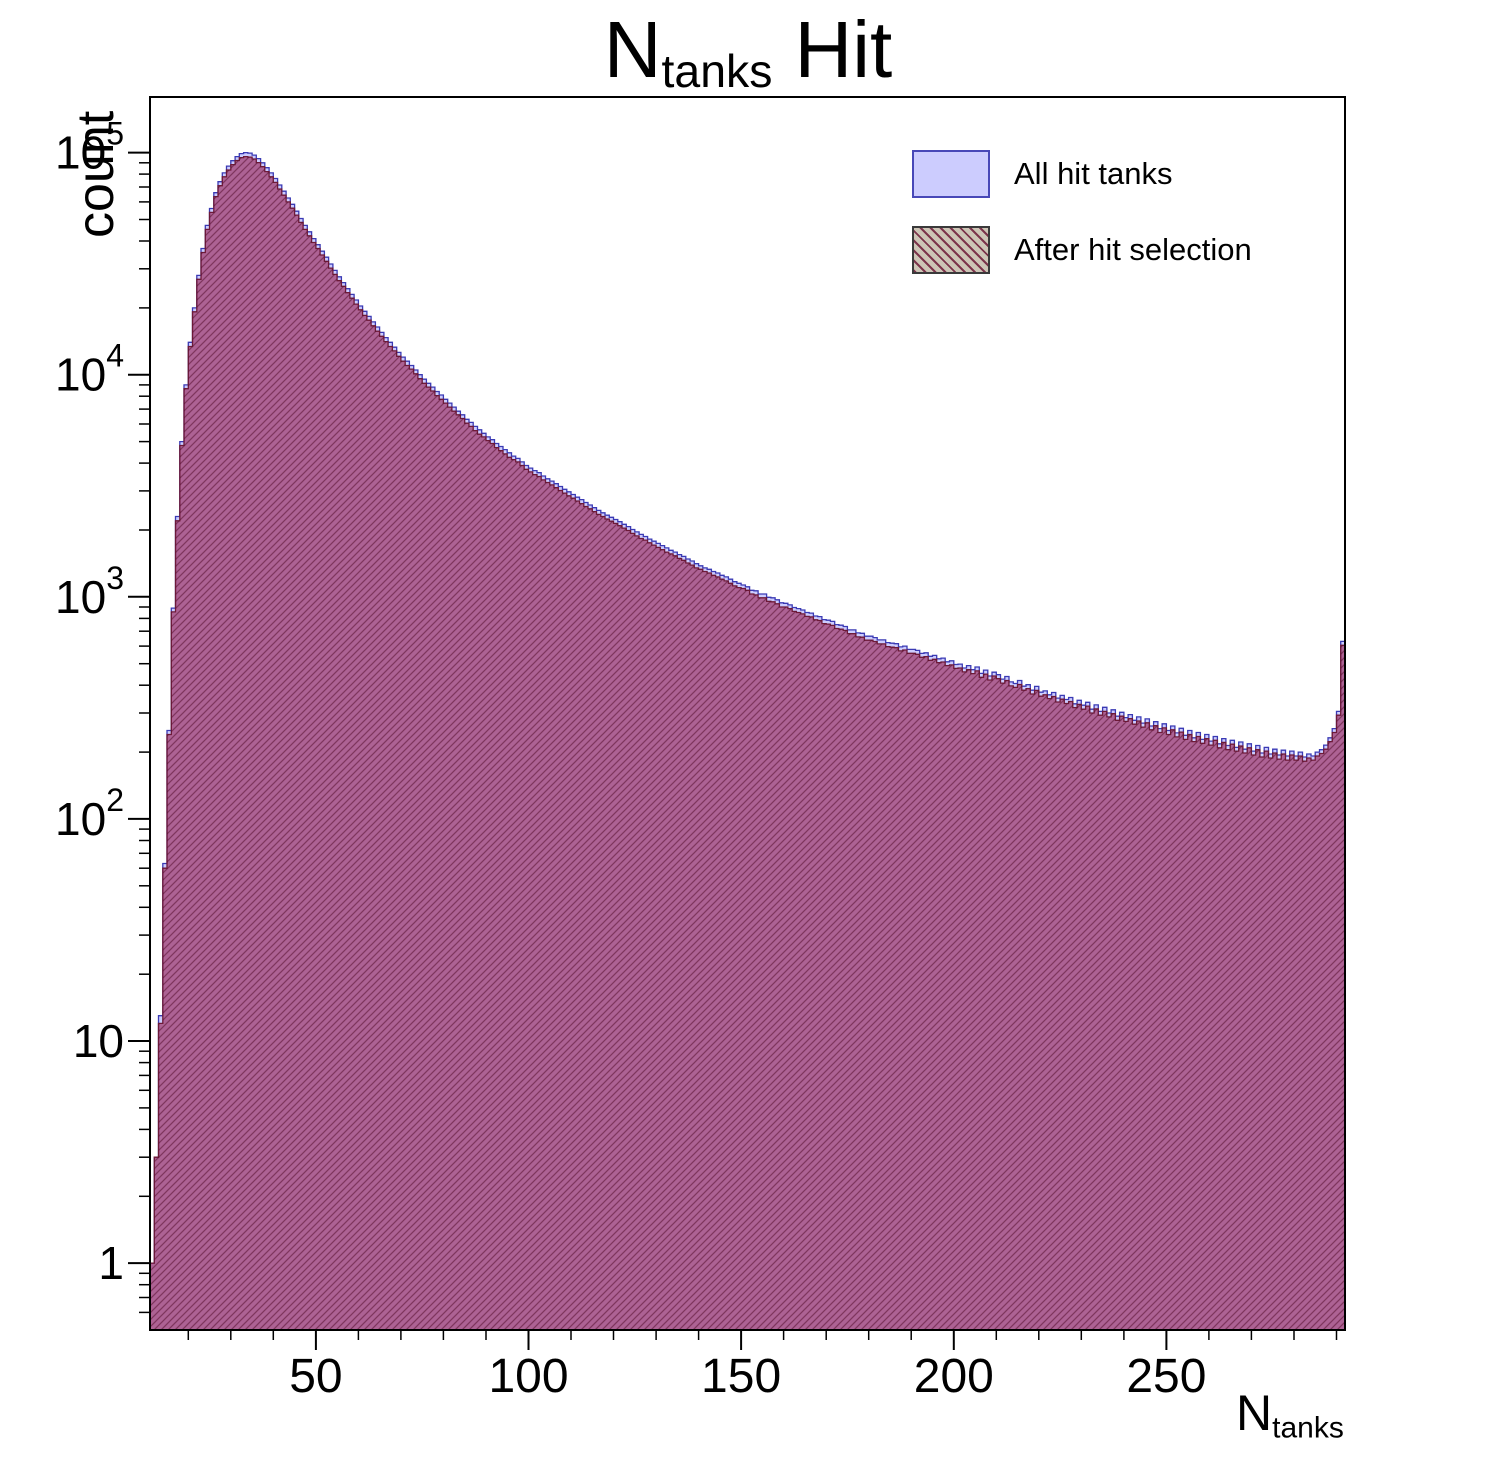 This screenshot has width=1496, height=1472. What do you see at coordinates (1166, 1376) in the screenshot?
I see `x-tick-label: 250` at bounding box center [1166, 1376].